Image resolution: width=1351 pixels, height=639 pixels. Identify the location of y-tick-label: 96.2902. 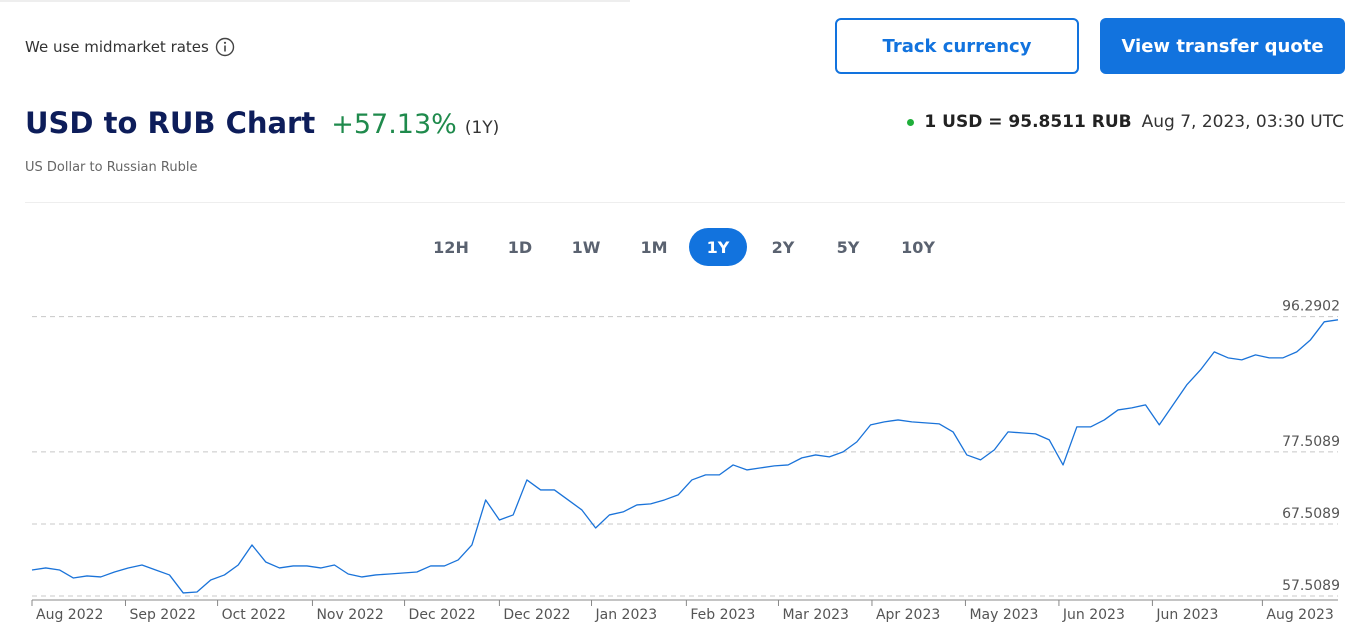
(1311, 307).